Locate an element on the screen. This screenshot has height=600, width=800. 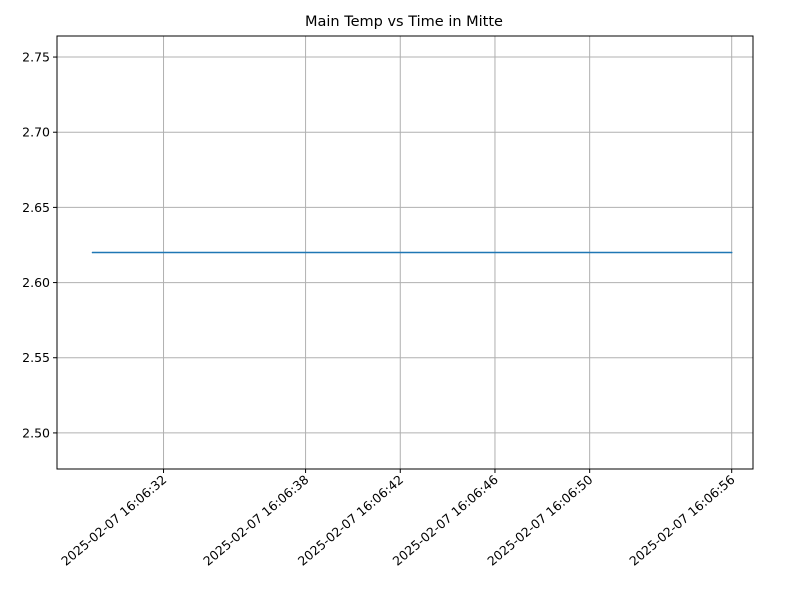
x-tick-label: 2025-02-07 16:06:32 is located at coordinates (113, 520).